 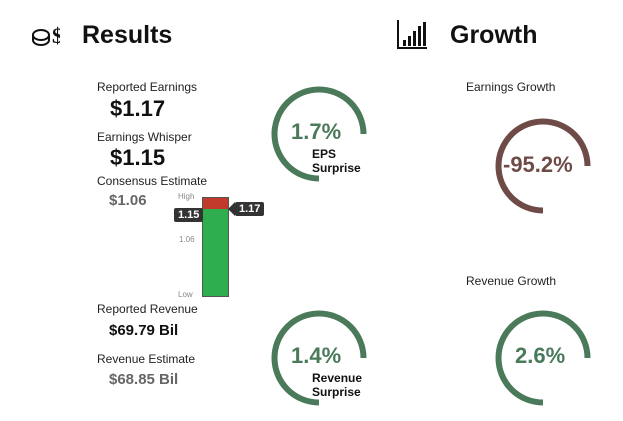 I want to click on money-bag-icon: $, so click(x=46, y=34).